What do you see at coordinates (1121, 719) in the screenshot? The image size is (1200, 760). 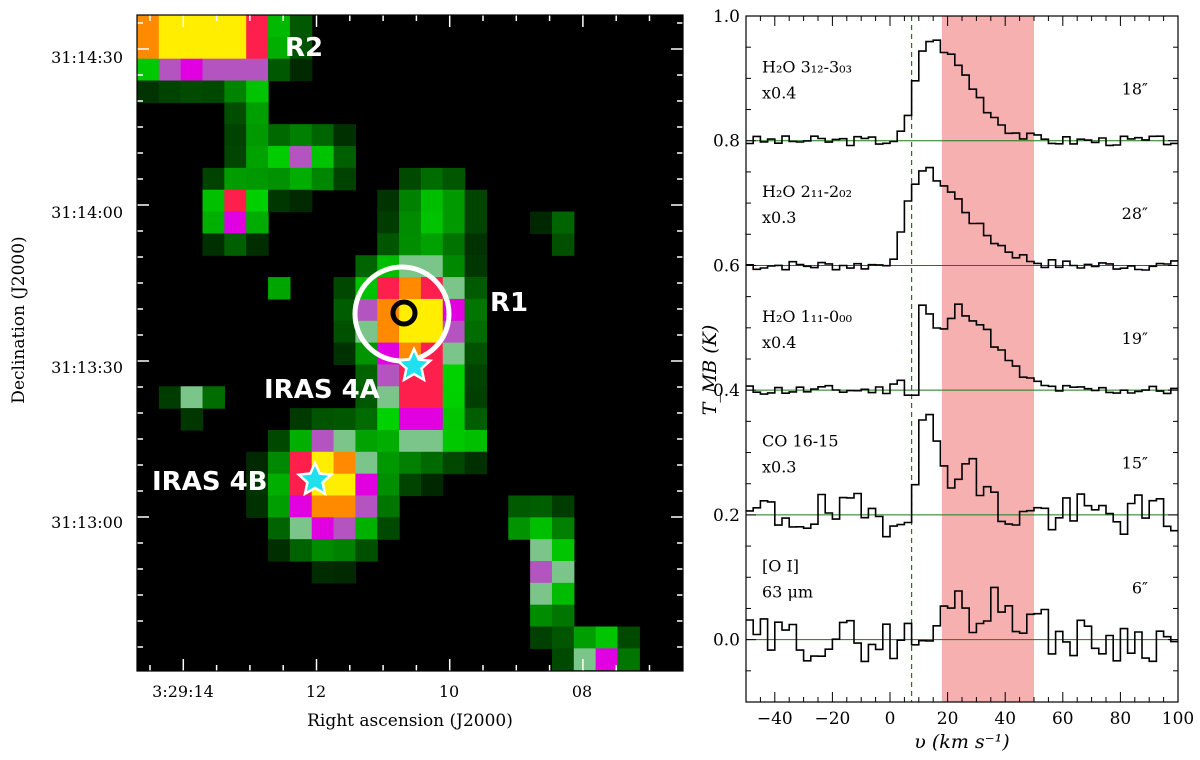 I see `x-tick-label: 80` at bounding box center [1121, 719].